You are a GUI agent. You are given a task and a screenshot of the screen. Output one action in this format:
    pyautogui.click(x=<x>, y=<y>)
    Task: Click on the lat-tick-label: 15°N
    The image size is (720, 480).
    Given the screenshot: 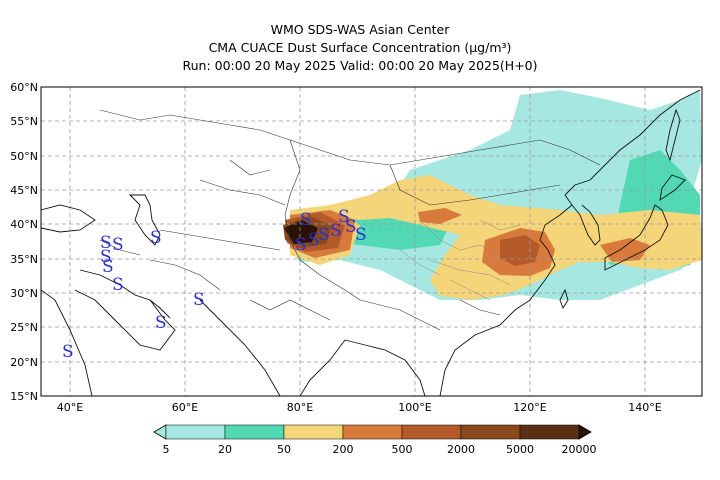 What is the action you would take?
    pyautogui.click(x=24, y=396)
    